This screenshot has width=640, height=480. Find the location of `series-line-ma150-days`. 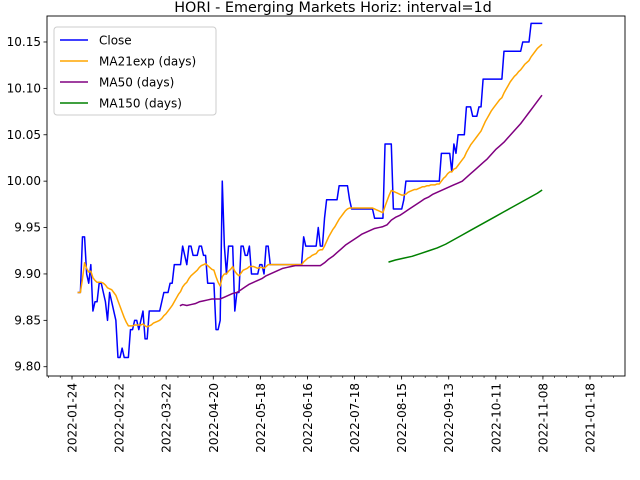

series-line-ma150-days is located at coordinates (465, 226).